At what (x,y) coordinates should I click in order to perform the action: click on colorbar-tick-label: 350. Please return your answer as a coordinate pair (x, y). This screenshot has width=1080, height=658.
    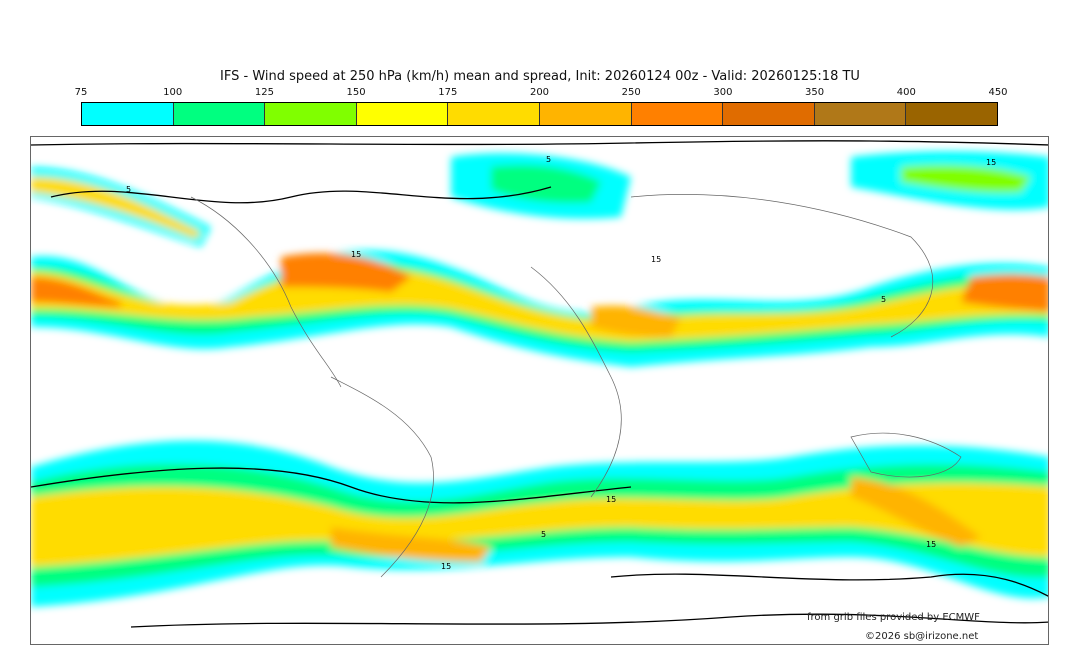
    Looking at the image, I should click on (815, 92).